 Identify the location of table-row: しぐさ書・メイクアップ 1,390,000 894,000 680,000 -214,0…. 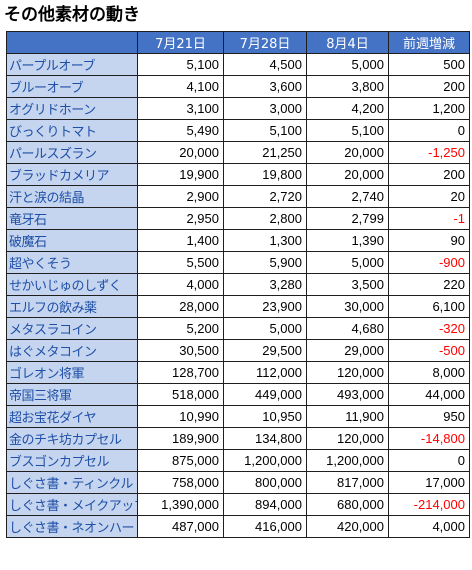
(238, 504).